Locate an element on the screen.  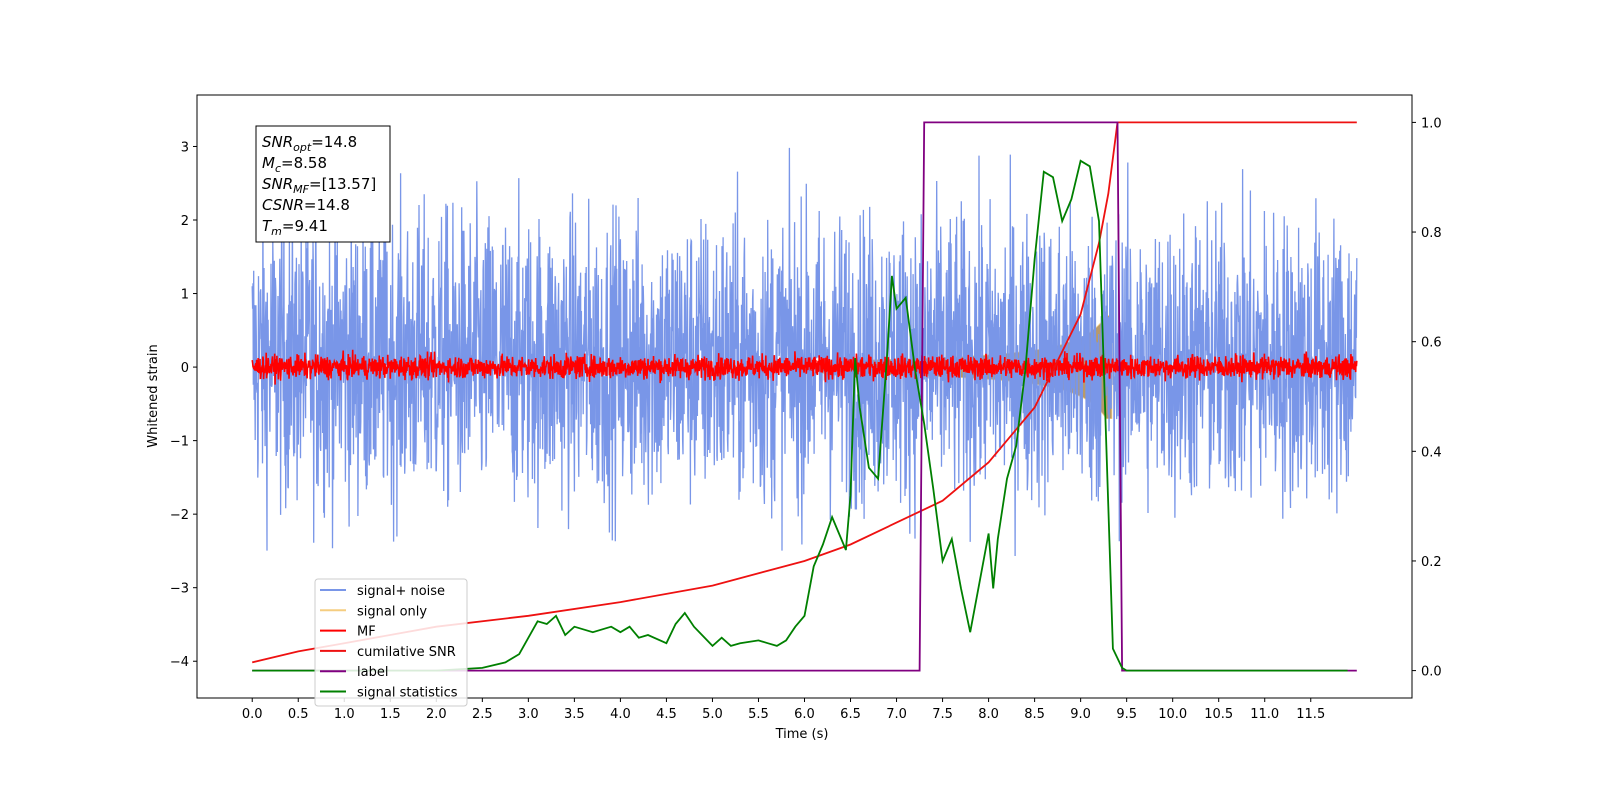
y-tick-label: −1 is located at coordinates (179, 442).